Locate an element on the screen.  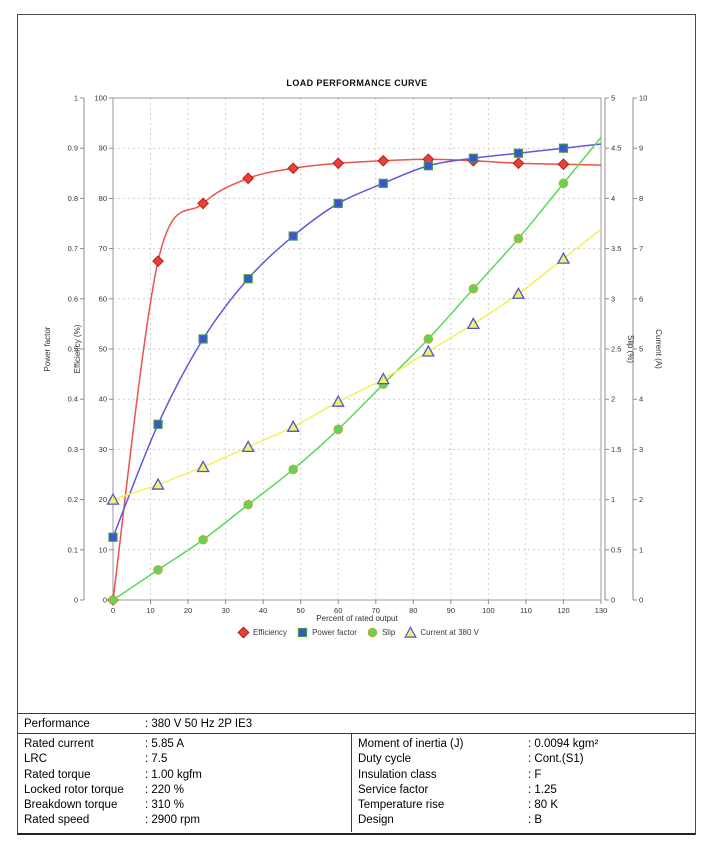
square-marker-icon is located at coordinates (302, 632).